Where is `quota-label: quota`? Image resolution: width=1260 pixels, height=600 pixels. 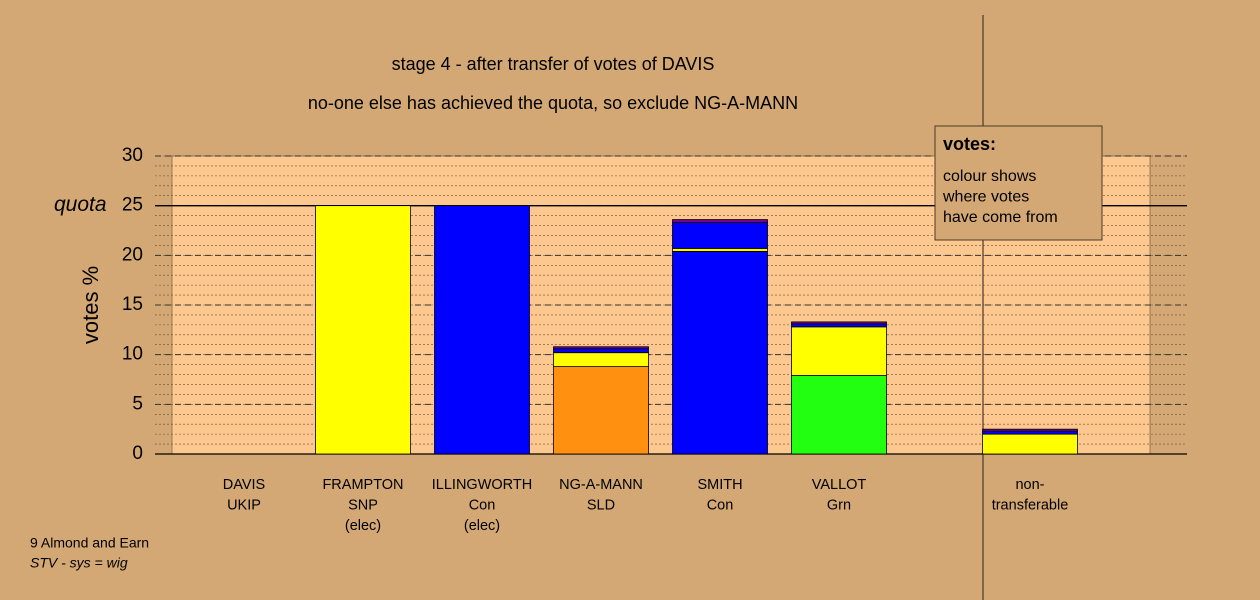
quota-label: quota is located at coordinates (80, 204).